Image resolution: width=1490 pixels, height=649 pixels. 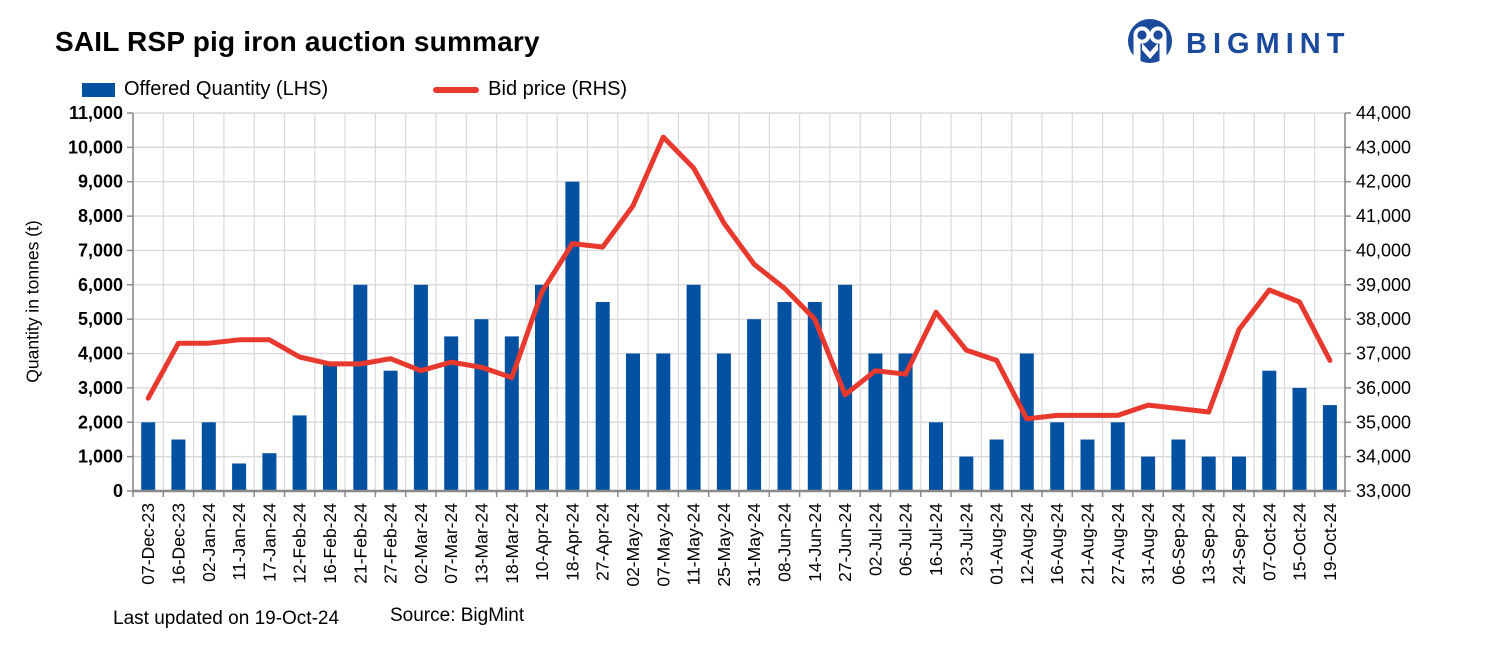 I want to click on x-tick-label: 27-Jun-24, so click(x=845, y=542).